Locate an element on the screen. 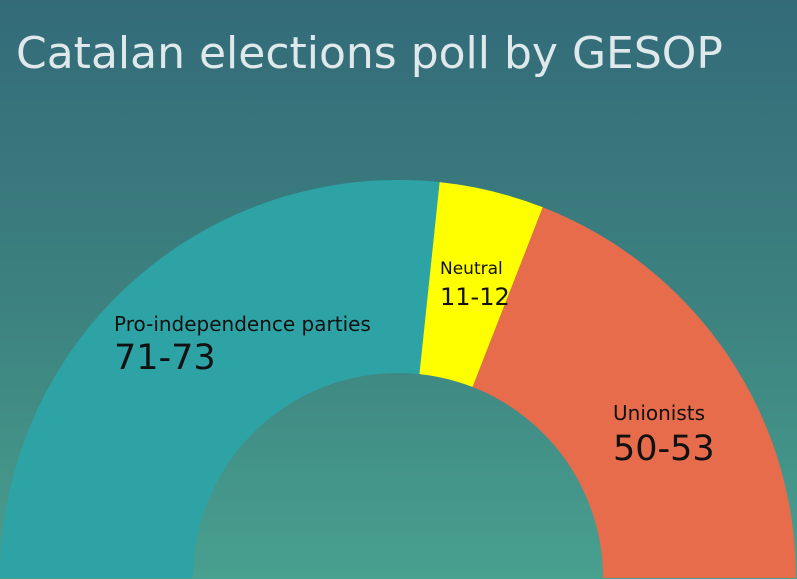 Image resolution: width=797 pixels, height=579 pixels. chart-title: Catalan elections poll by GESOP is located at coordinates (369, 53).